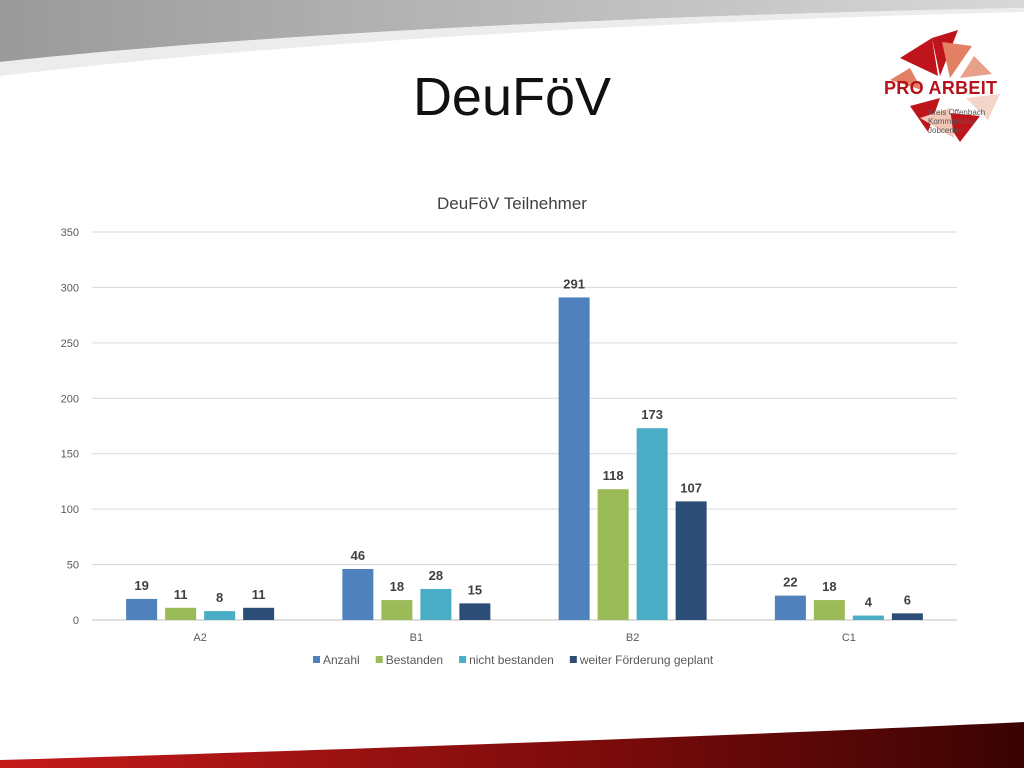  What do you see at coordinates (475, 589) in the screenshot?
I see `data-label: 15` at bounding box center [475, 589].